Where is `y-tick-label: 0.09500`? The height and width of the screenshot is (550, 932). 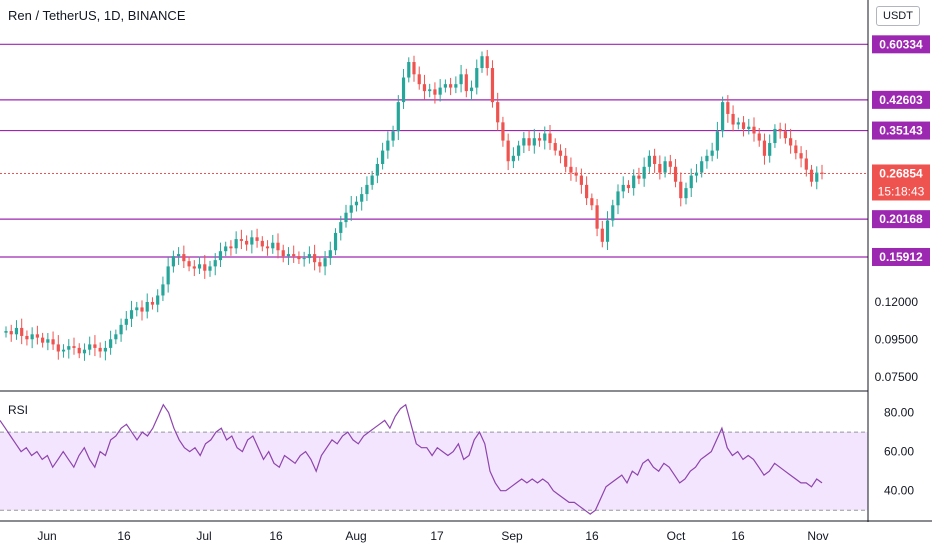
y-tick-label: 0.09500 is located at coordinates (897, 339).